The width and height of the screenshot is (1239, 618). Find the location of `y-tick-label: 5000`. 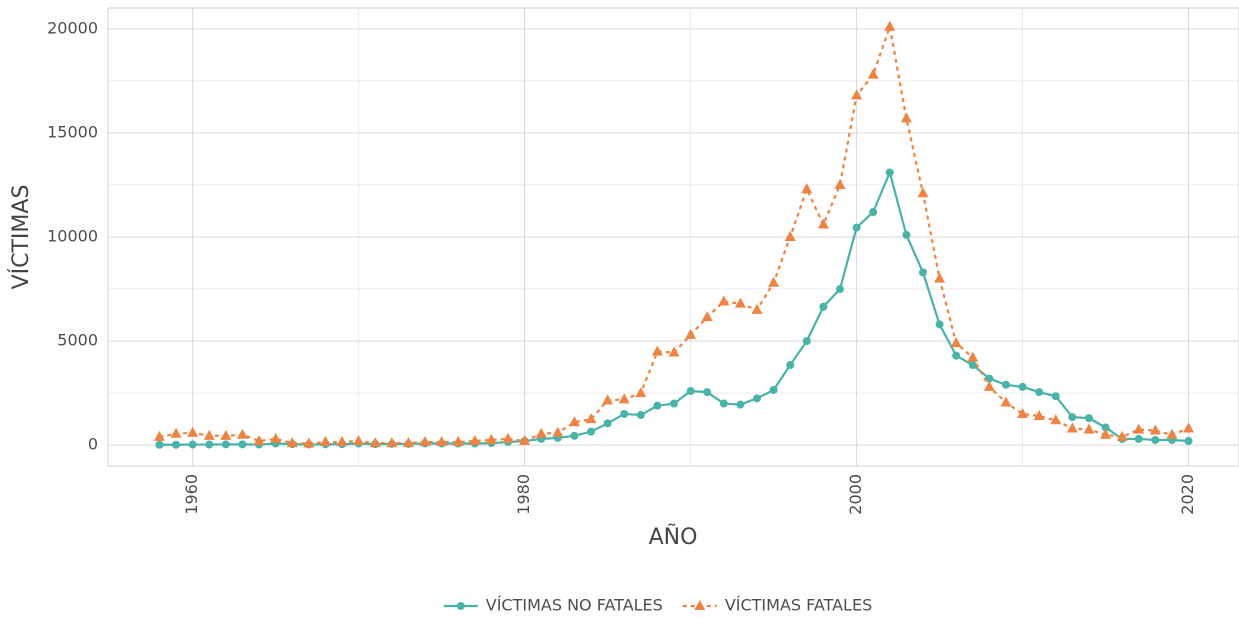

y-tick-label: 5000 is located at coordinates (77, 340).